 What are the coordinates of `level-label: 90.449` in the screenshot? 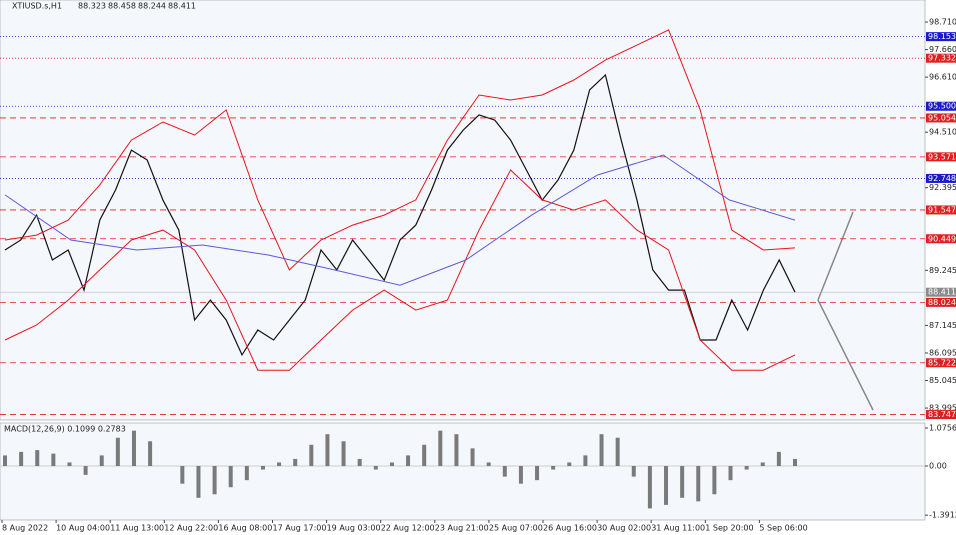 It's located at (942, 238).